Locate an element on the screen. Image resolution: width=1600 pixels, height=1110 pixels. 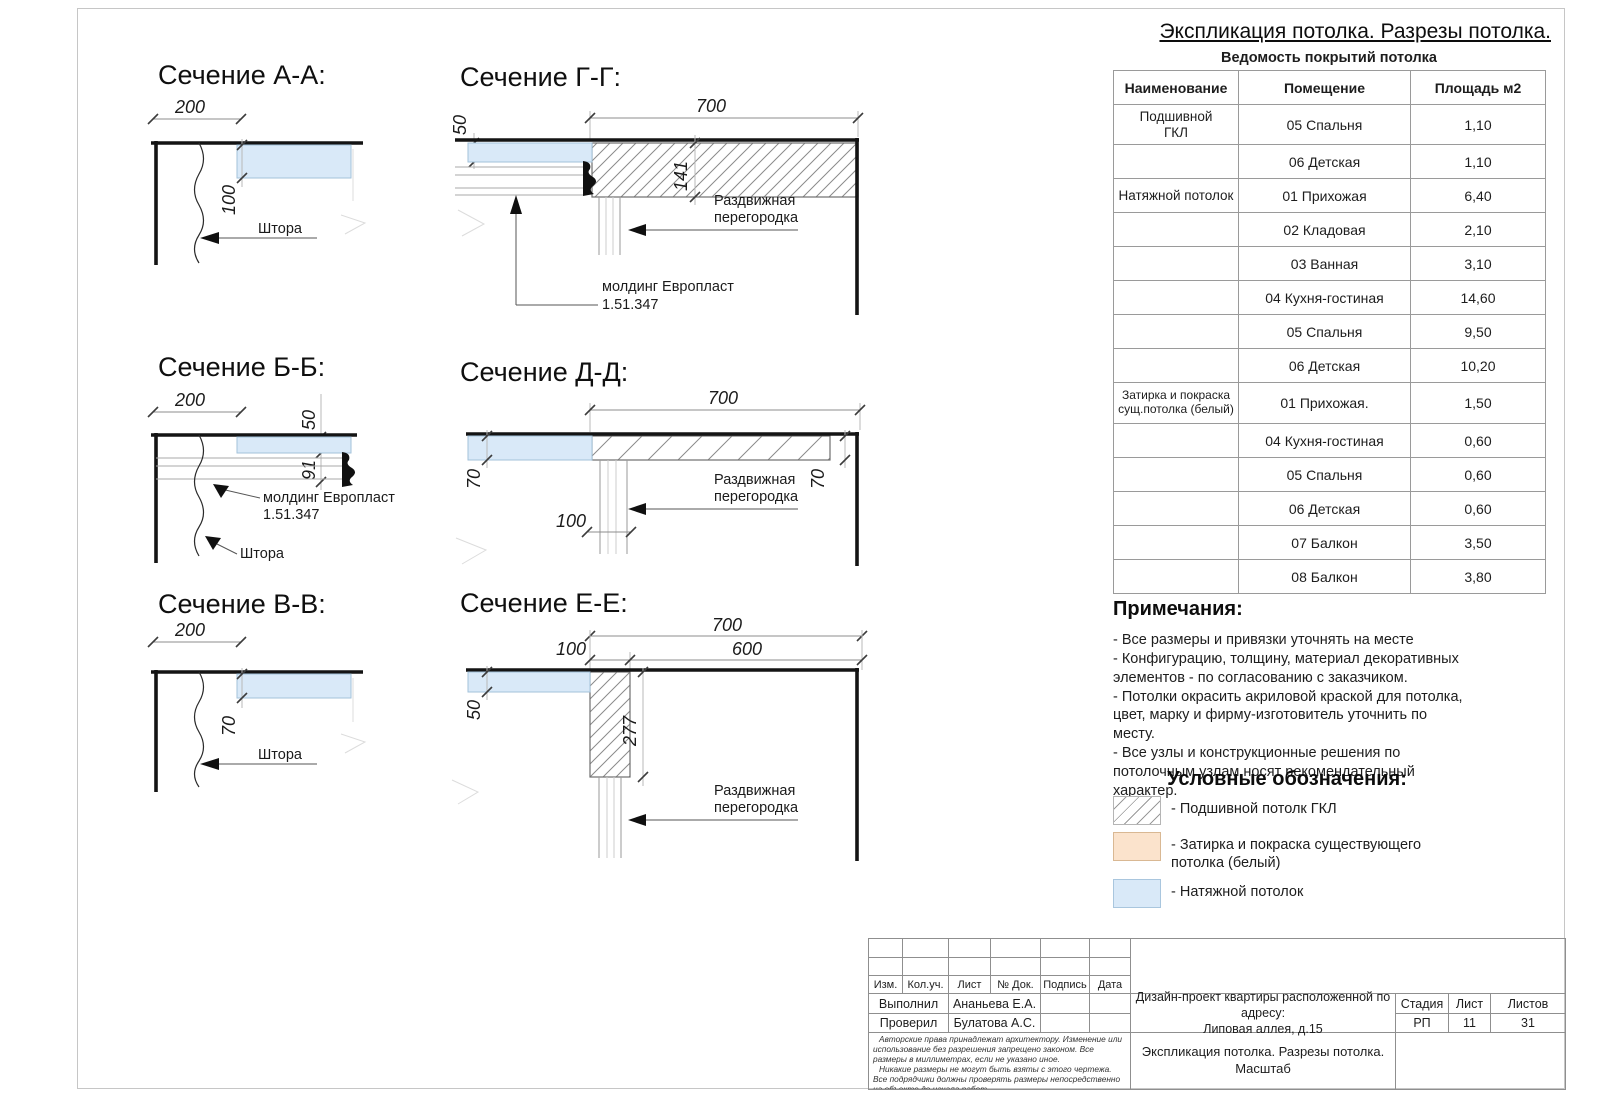
table-row: 08 Балкон 3,80 is located at coordinates (1329, 576).